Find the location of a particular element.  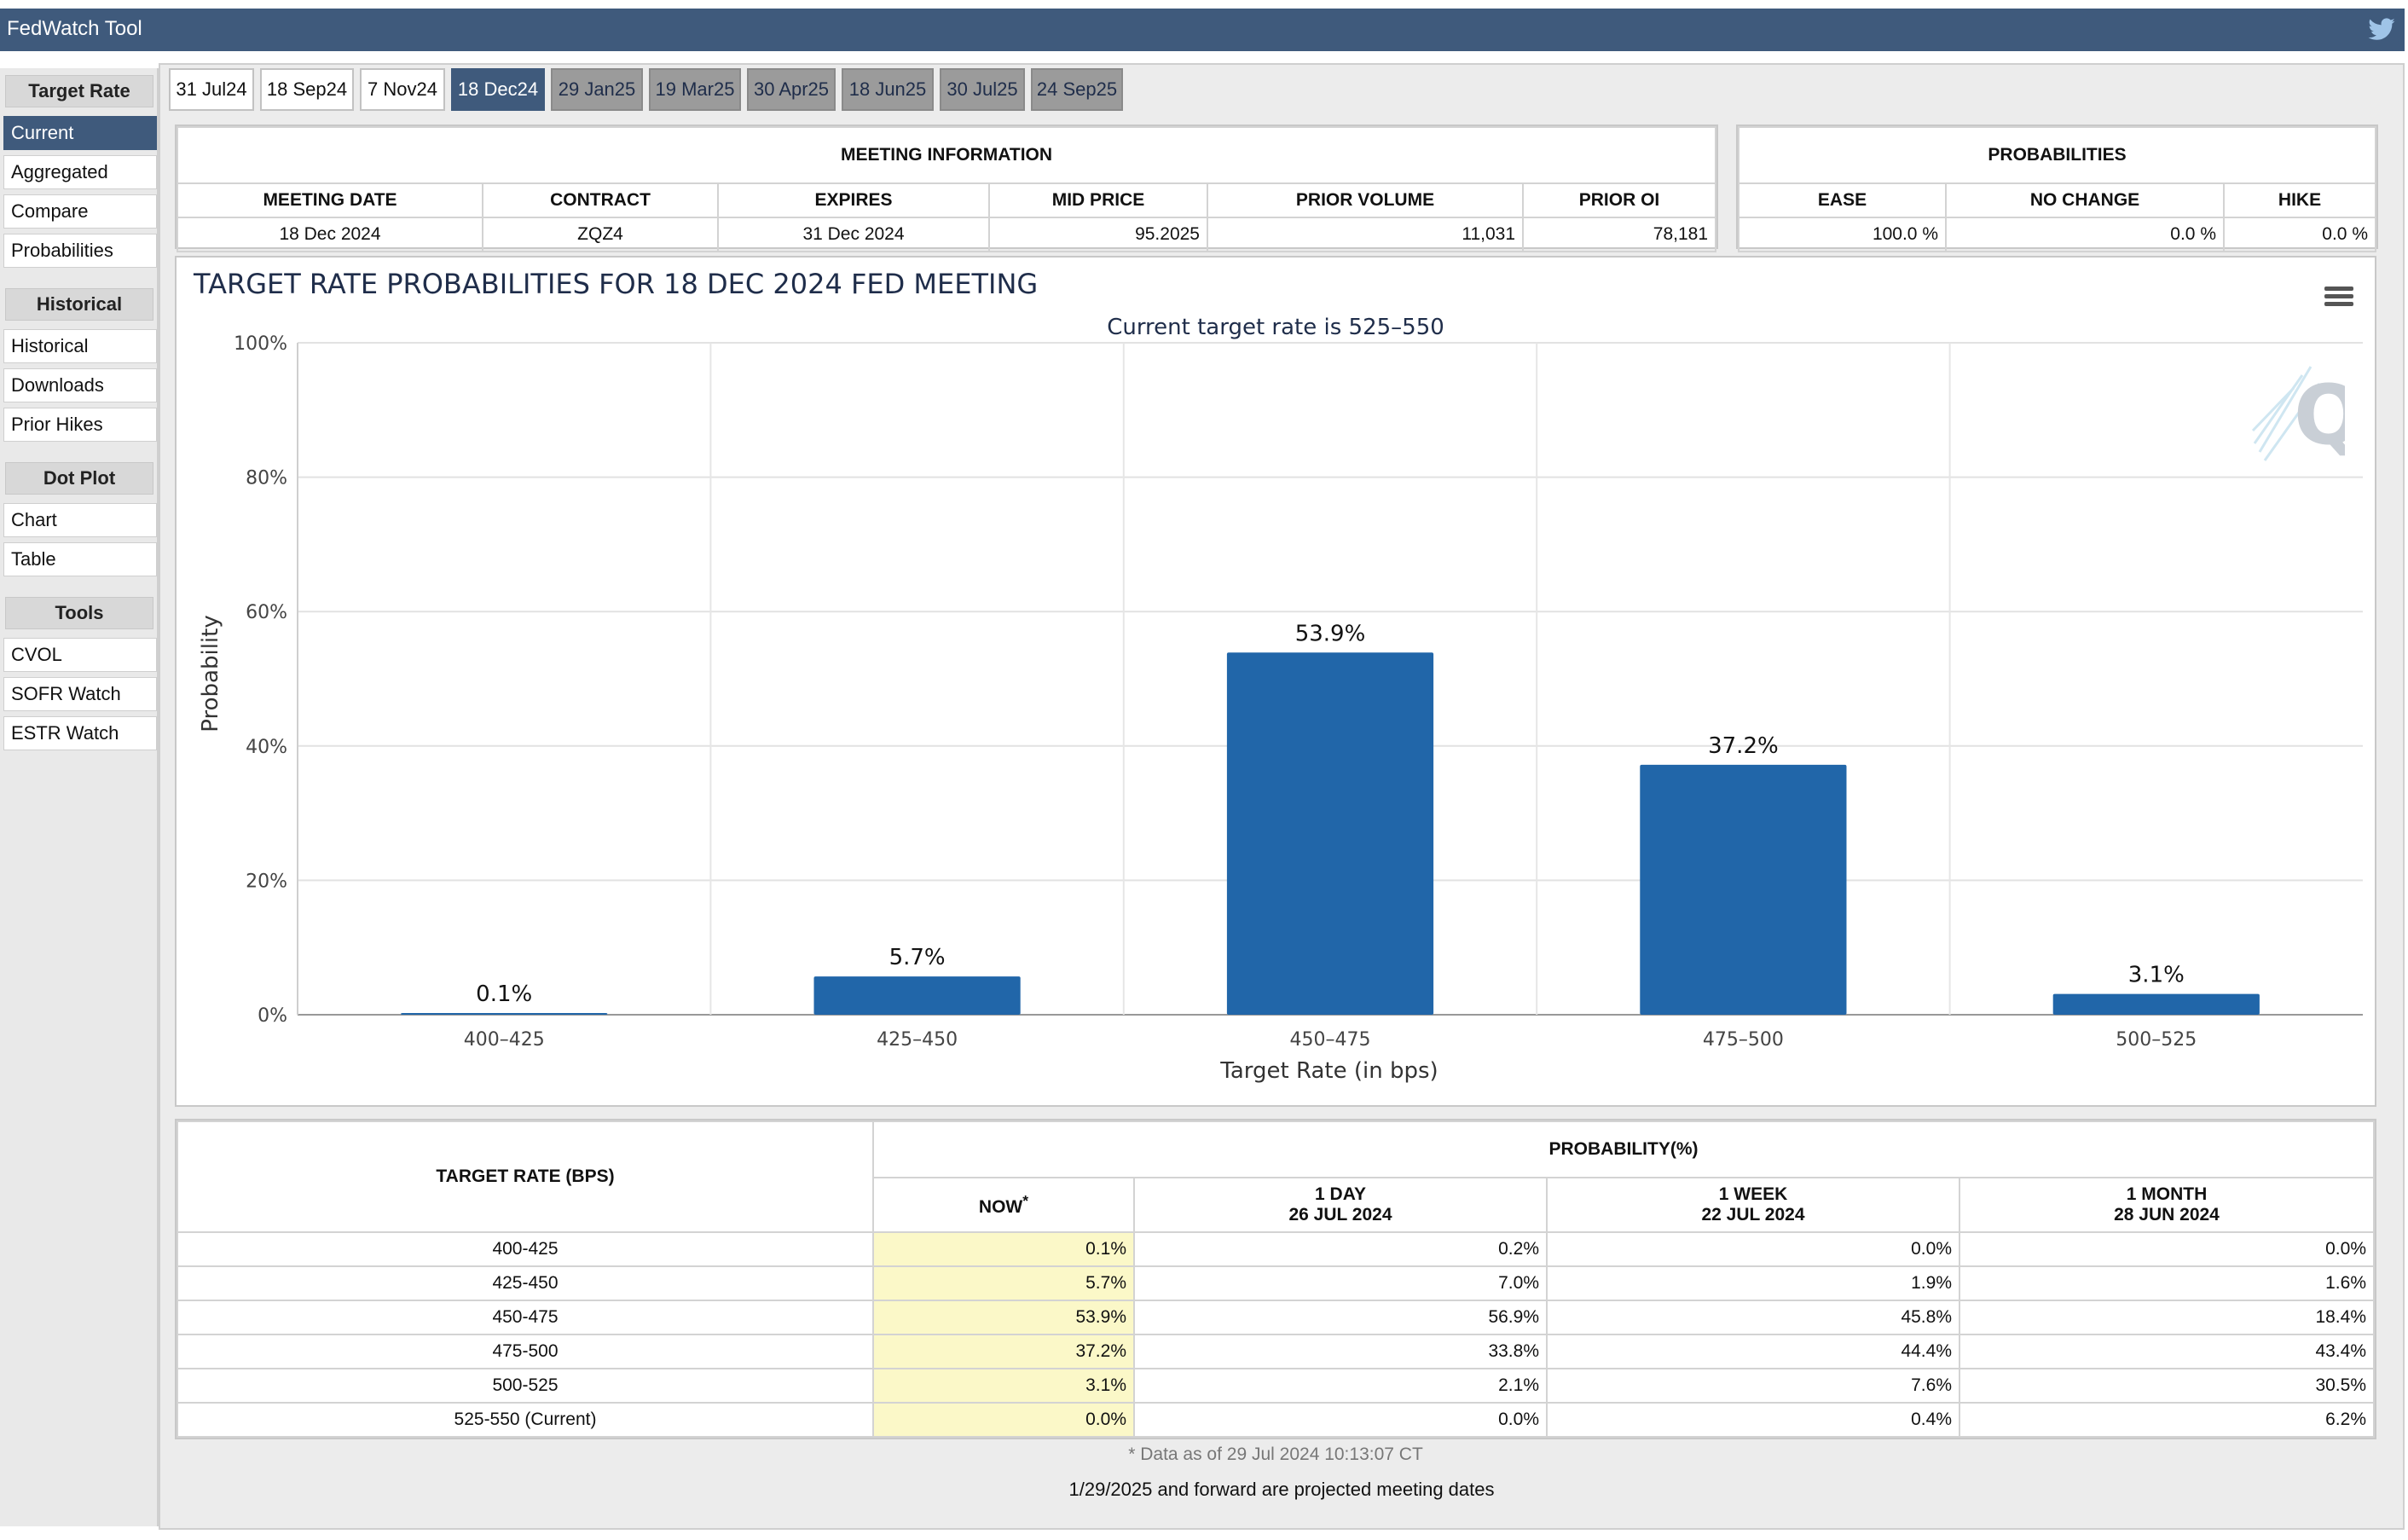

no-change-value: 0.0 % is located at coordinates (2085, 234).